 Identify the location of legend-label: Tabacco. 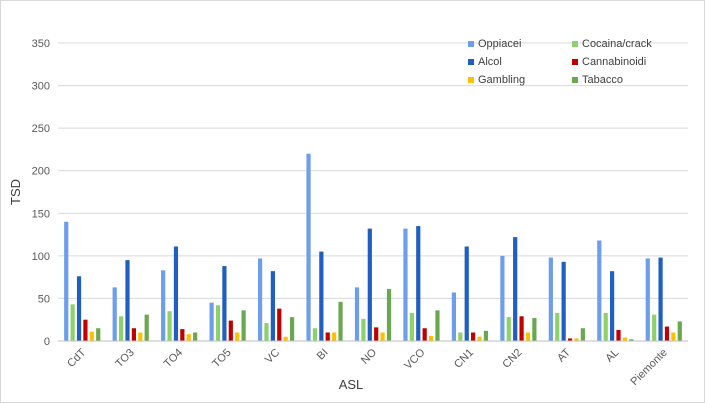
(602, 80).